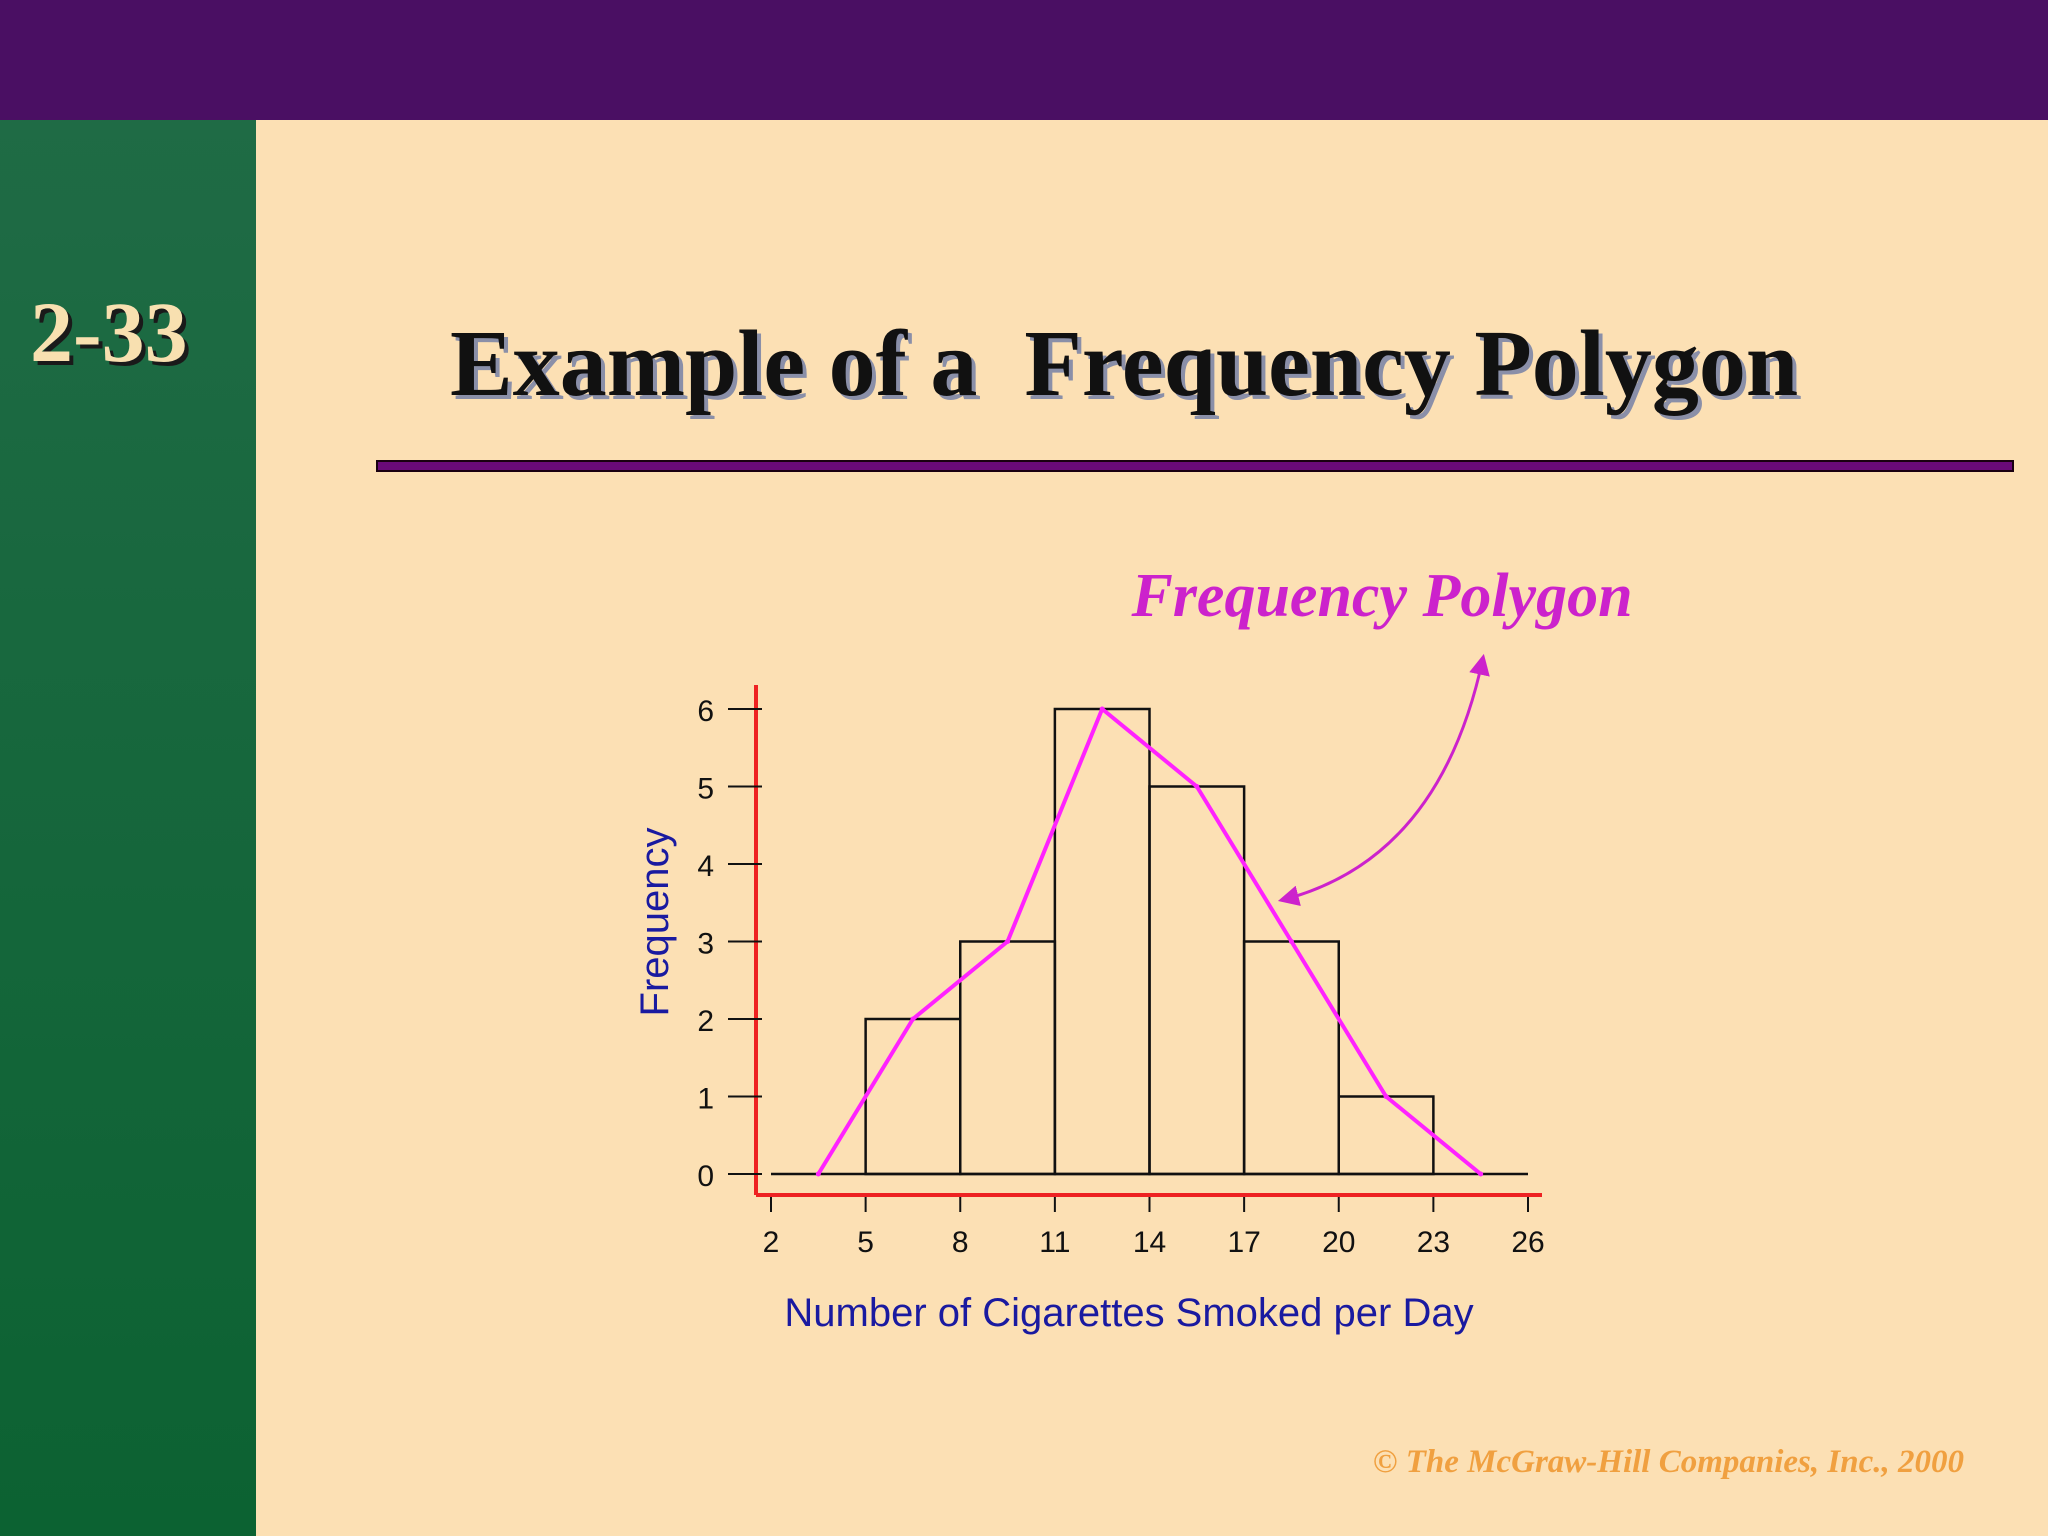  I want to click on side-band, so click(128, 828).